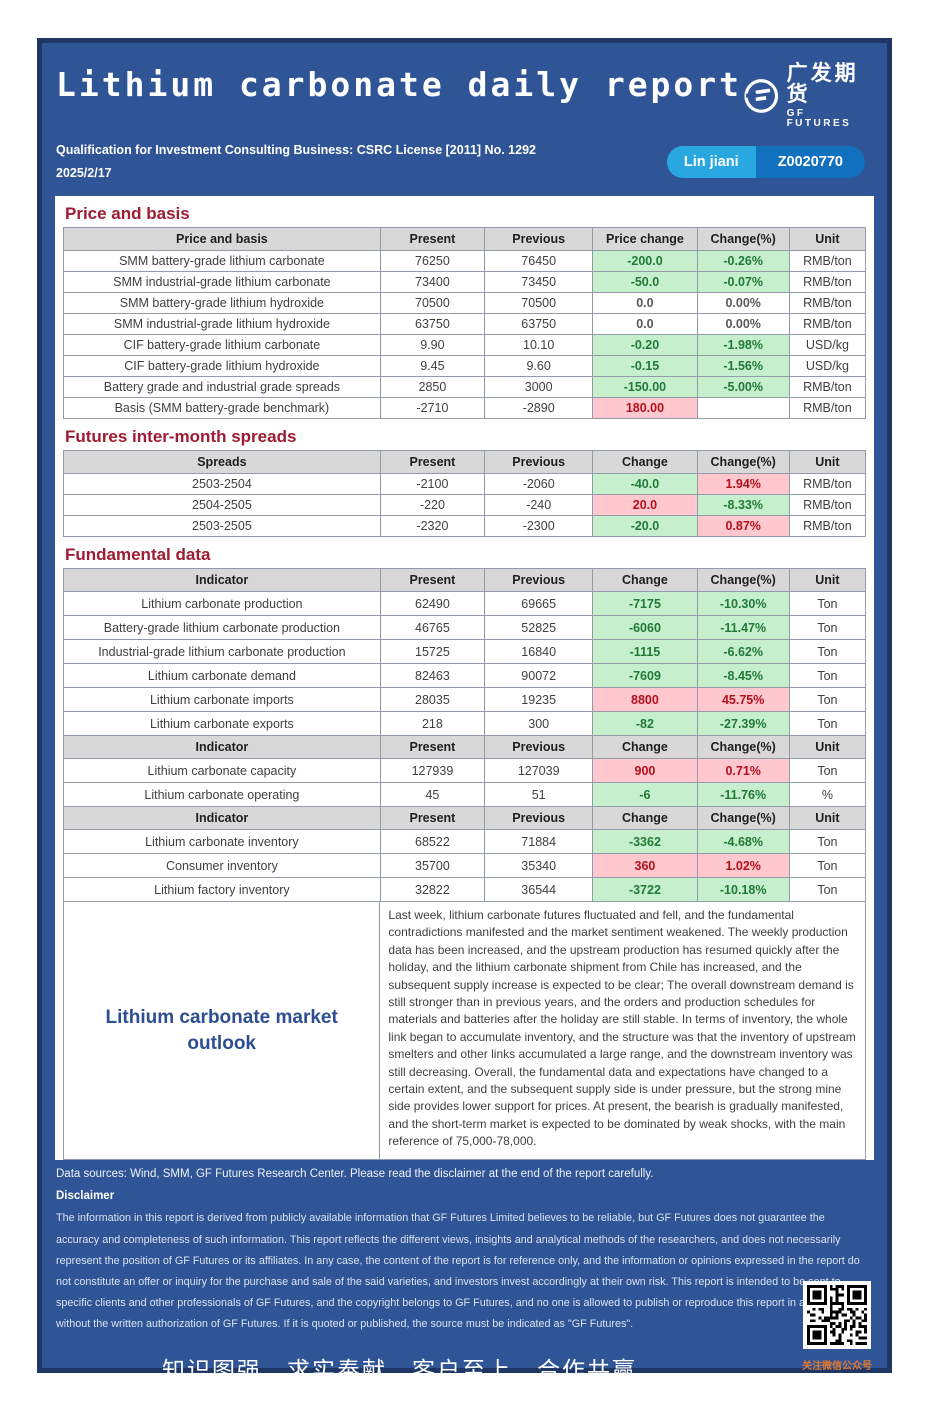 The width and height of the screenshot is (929, 1411). What do you see at coordinates (743, 387) in the screenshot?
I see `table-cell: -5.00%` at bounding box center [743, 387].